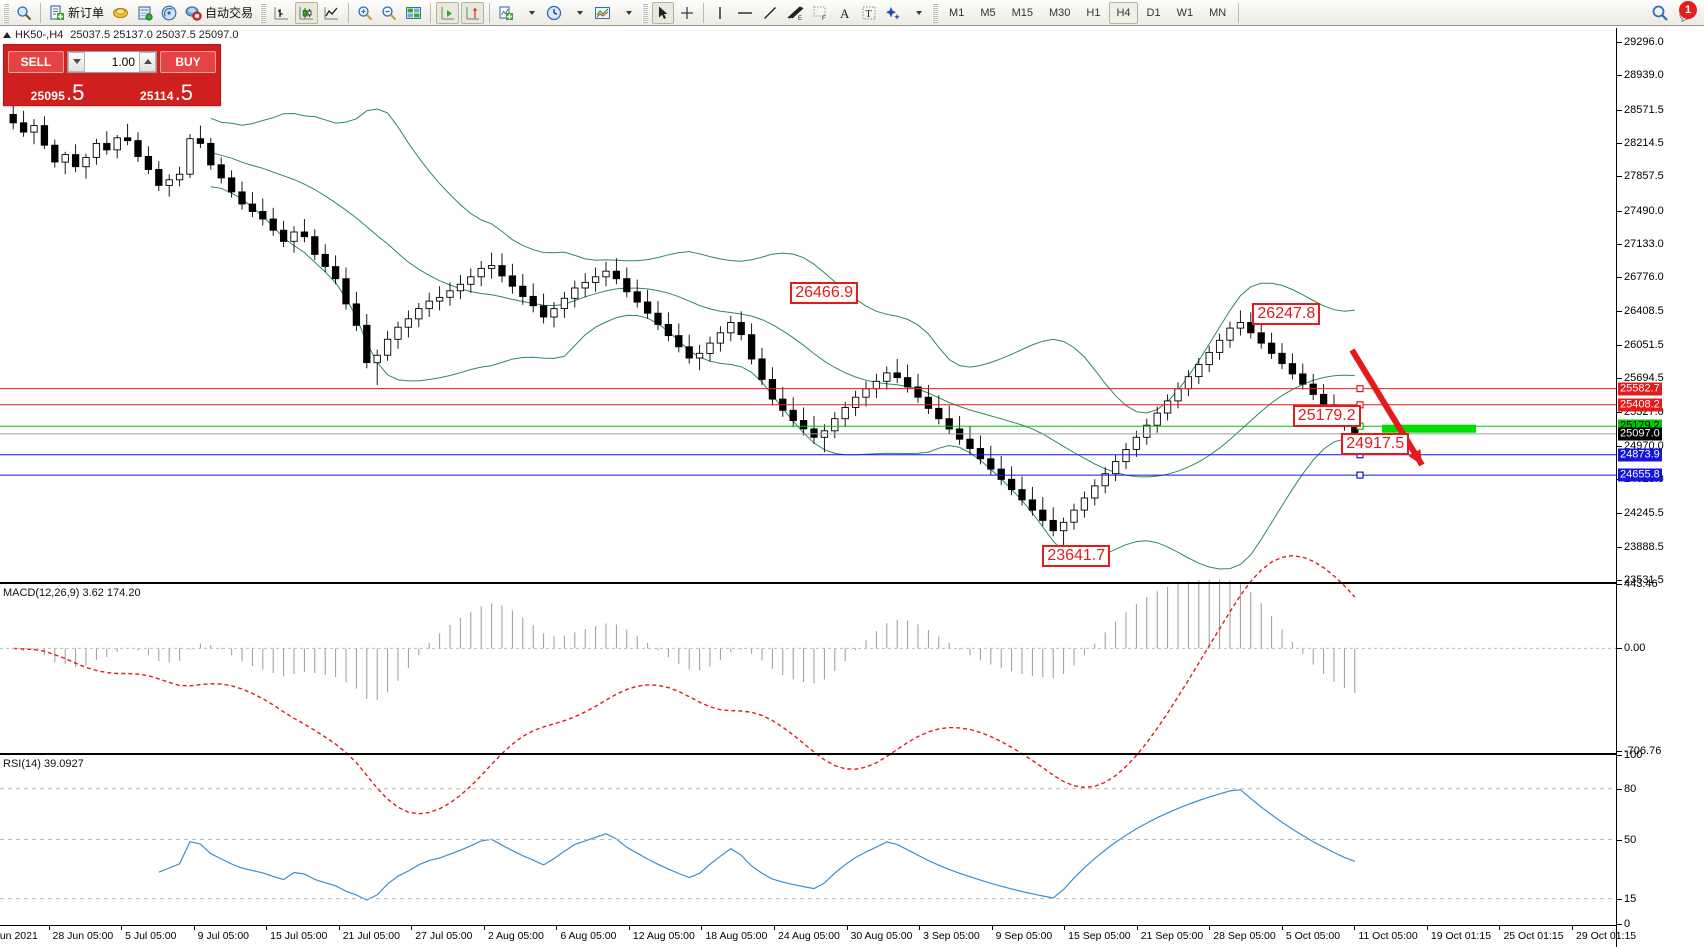  I want to click on timeframe-h4: H4, so click(1123, 12).